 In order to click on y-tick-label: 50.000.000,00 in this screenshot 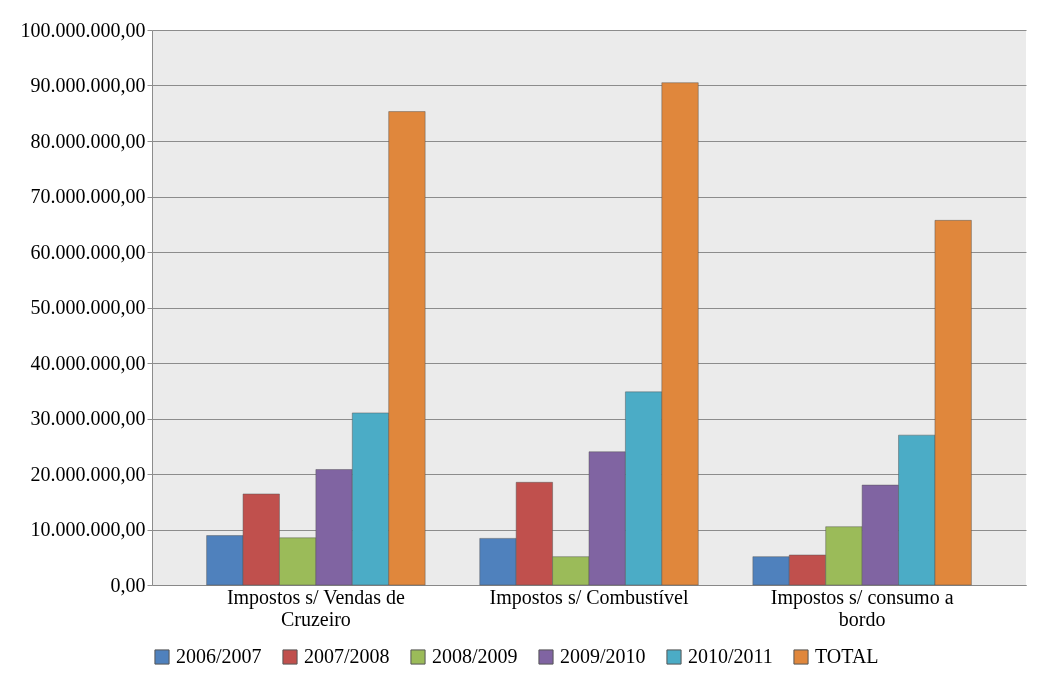, I will do `click(88, 307)`.